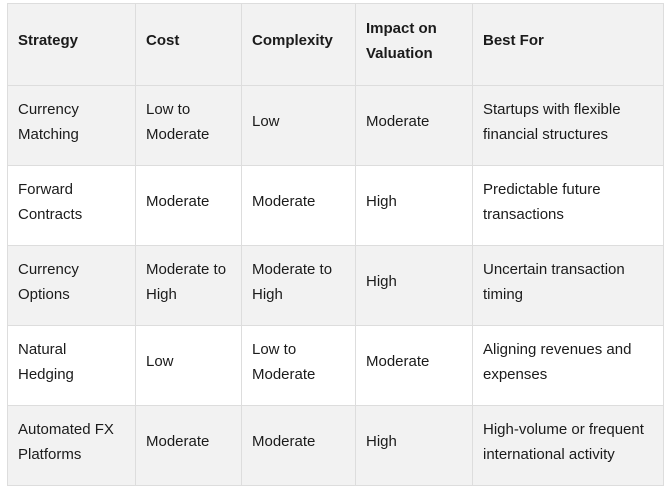  Describe the element at coordinates (298, 44) in the screenshot. I see `column-header-complexity: Complexity` at that location.